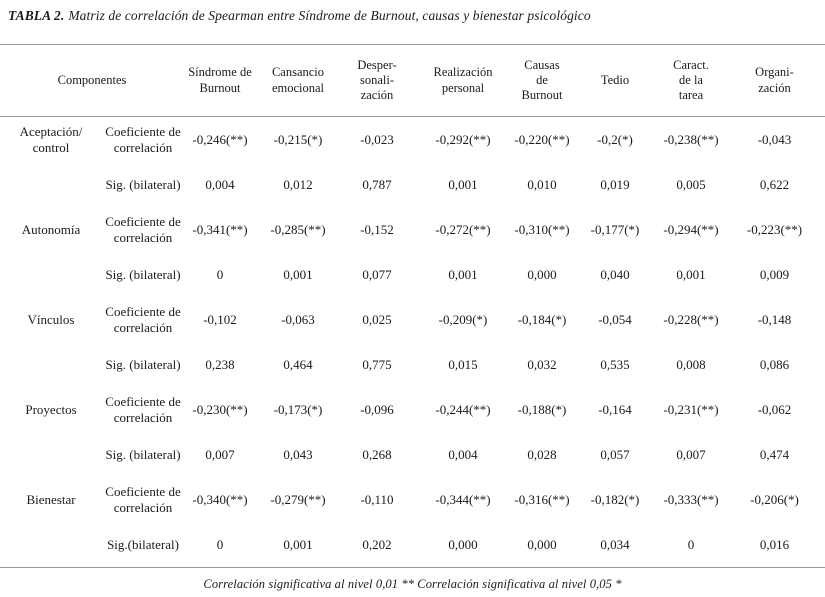 This screenshot has width=825, height=597. I want to click on sig-value: 0,787, so click(377, 184).